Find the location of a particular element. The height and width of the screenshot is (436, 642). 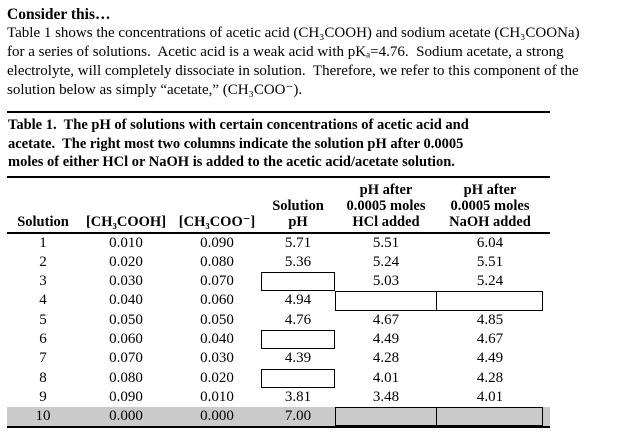

cell-ch3coo: 0.030 is located at coordinates (217, 358).